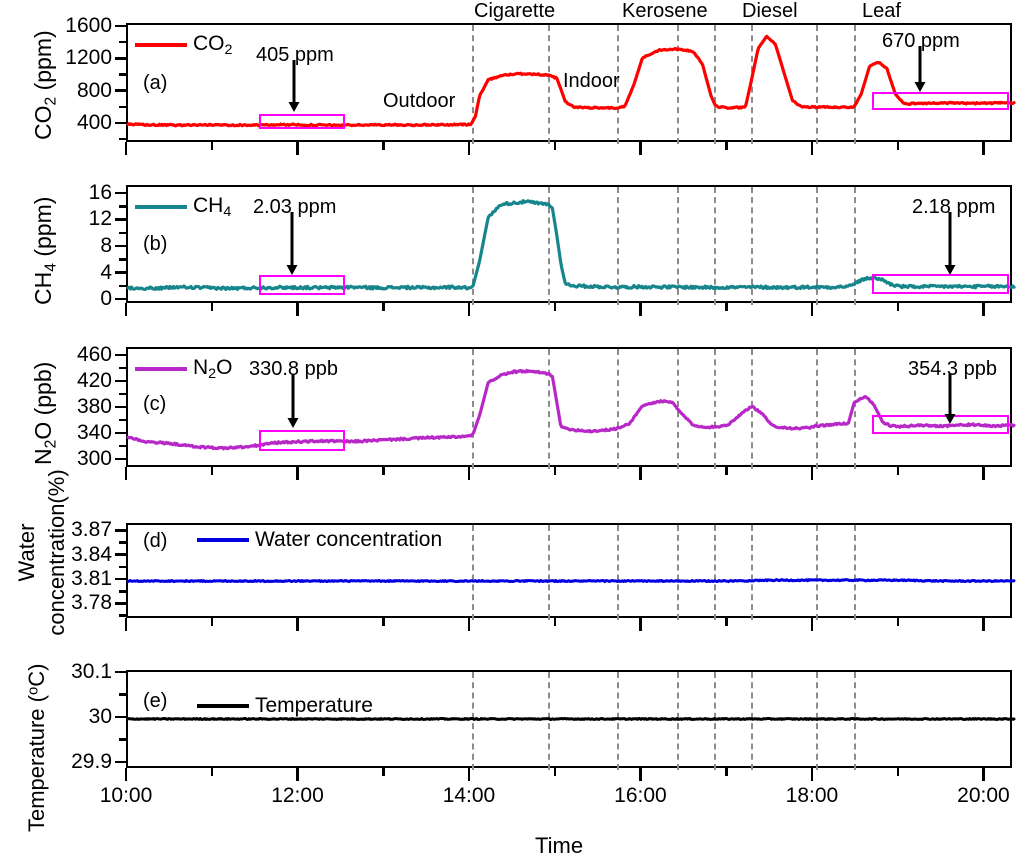 The image size is (1024, 860). Describe the element at coordinates (183, 369) in the screenshot. I see `legend-n2o: N2O` at that location.